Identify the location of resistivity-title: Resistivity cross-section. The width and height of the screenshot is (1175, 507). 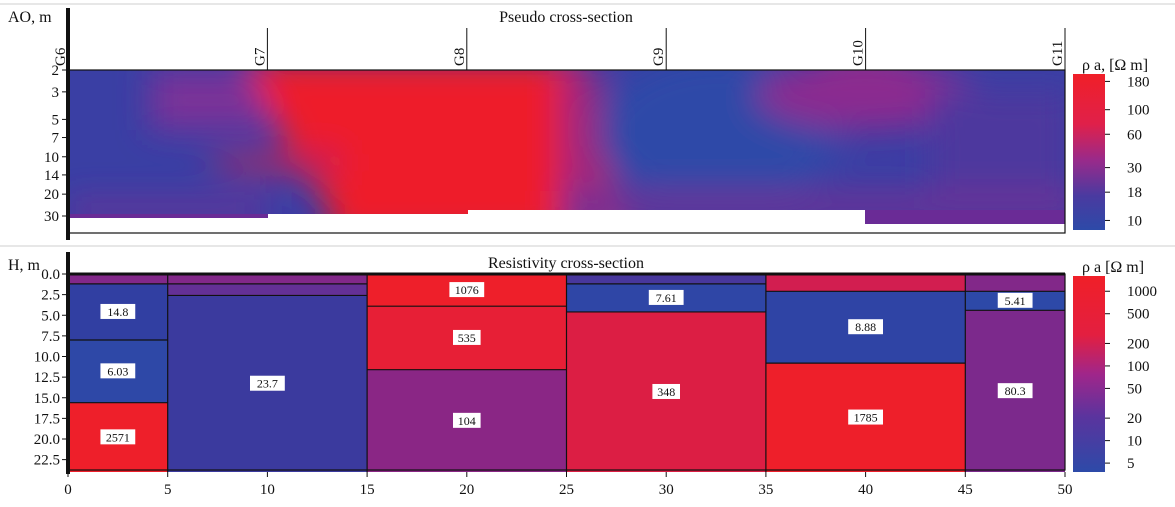
(566, 263).